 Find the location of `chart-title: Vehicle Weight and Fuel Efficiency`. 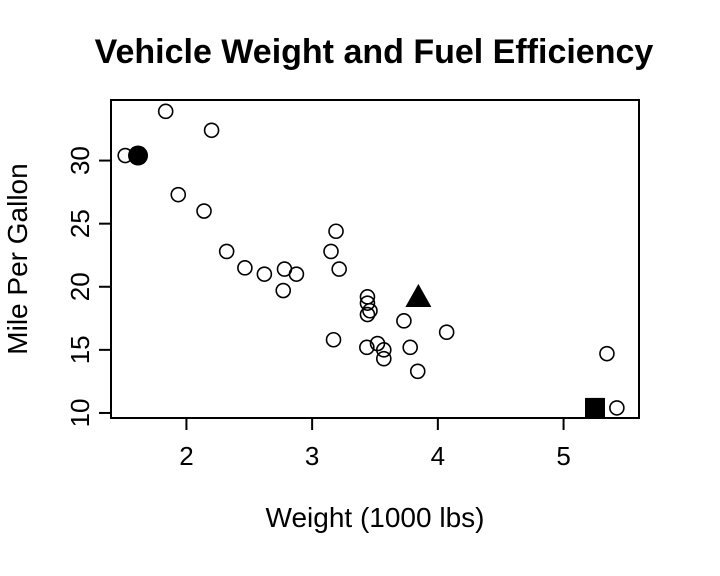

chart-title: Vehicle Weight and Fuel Efficiency is located at coordinates (374, 52).